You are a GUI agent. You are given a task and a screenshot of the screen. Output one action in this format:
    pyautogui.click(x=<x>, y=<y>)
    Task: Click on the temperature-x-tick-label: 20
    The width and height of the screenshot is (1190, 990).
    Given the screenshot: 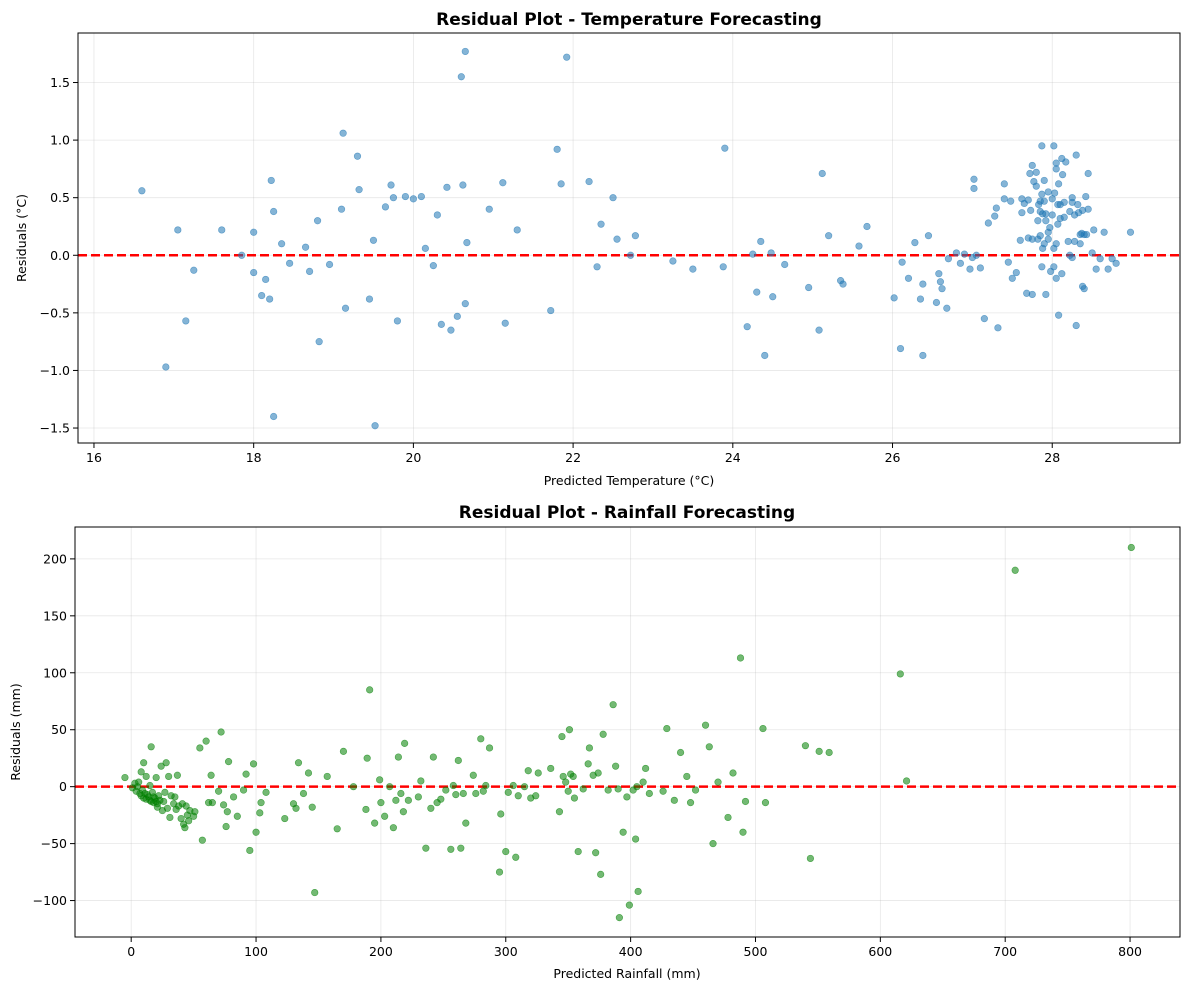 What is the action you would take?
    pyautogui.click(x=413, y=457)
    